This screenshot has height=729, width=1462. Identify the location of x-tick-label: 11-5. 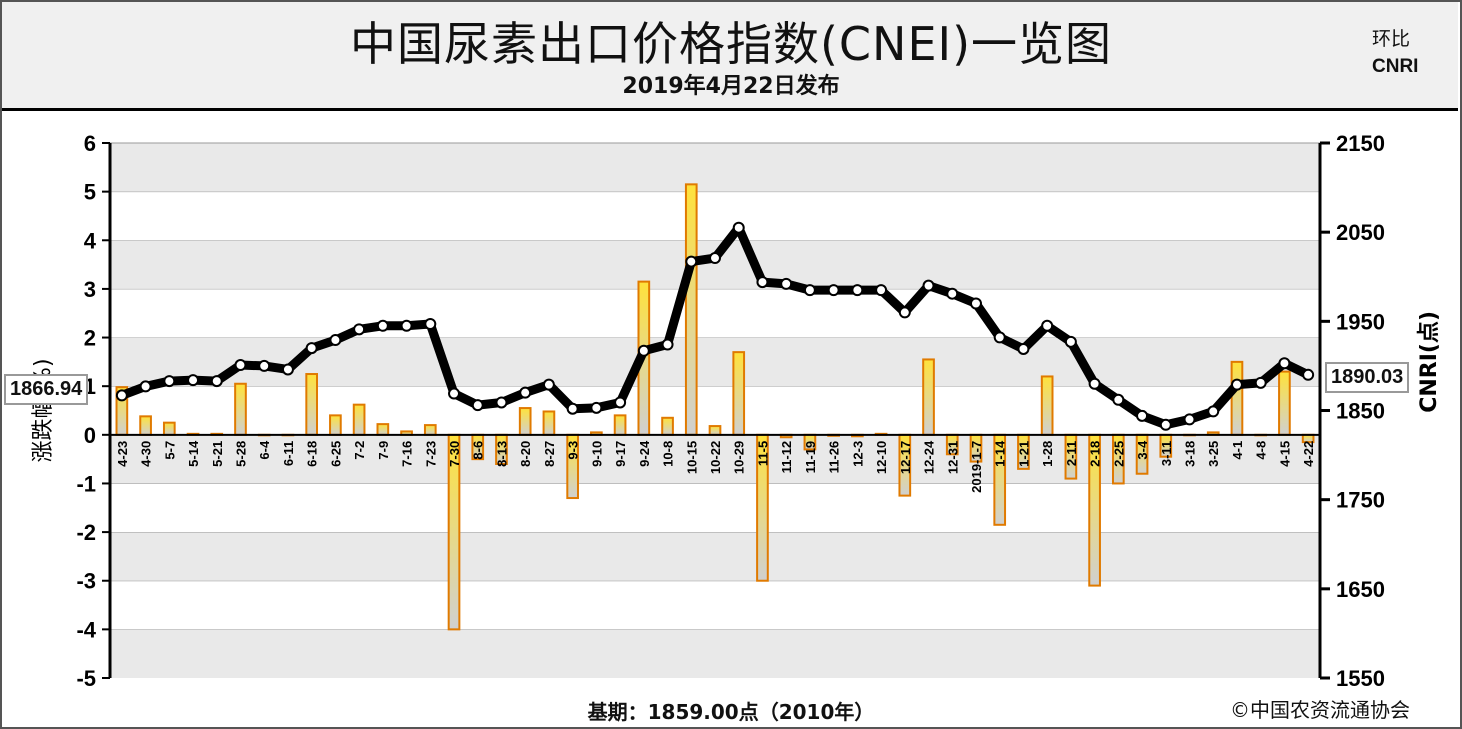
(762, 453).